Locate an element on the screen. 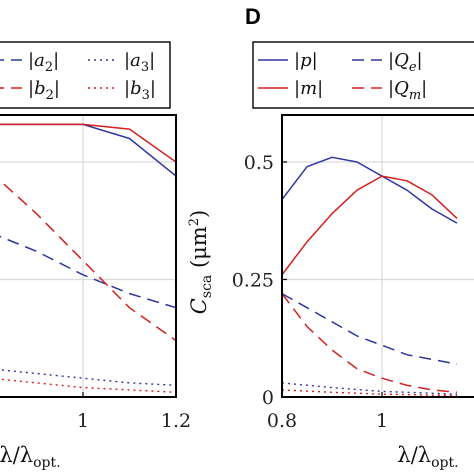  right-legend-box is located at coordinates (363, 75).